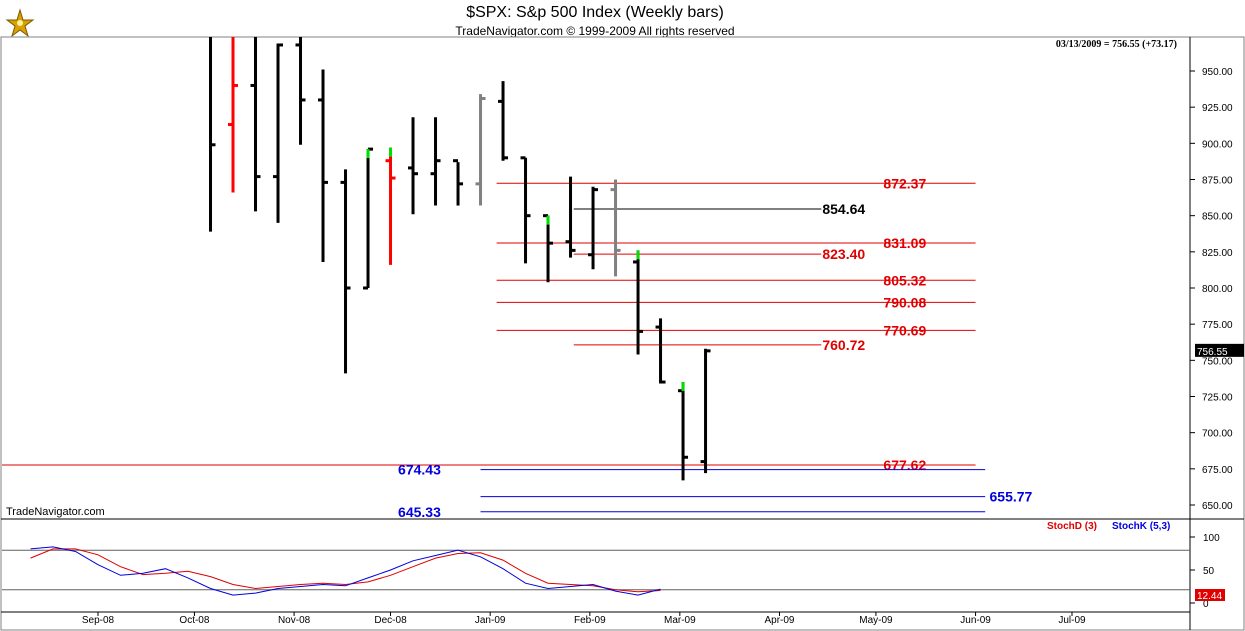 The width and height of the screenshot is (1245, 631). Describe the element at coordinates (490, 620) in the screenshot. I see `x-tick-label-4: Jan-09` at that location.